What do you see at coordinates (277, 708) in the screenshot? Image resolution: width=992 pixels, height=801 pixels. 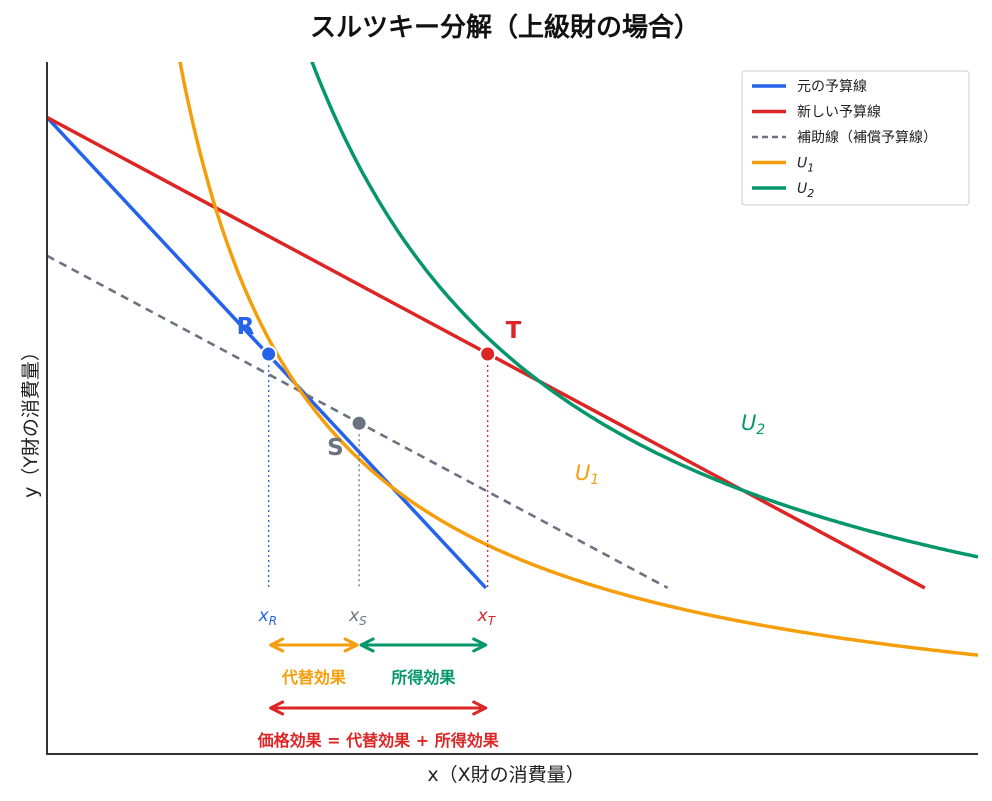 I see `effect-arrowhead-left-price` at bounding box center [277, 708].